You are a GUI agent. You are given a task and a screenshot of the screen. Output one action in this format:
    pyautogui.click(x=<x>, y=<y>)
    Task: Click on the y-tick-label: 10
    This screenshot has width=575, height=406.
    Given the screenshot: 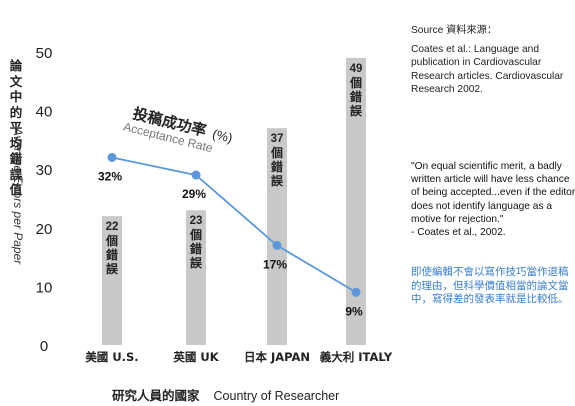 What is the action you would take?
    pyautogui.click(x=44, y=287)
    